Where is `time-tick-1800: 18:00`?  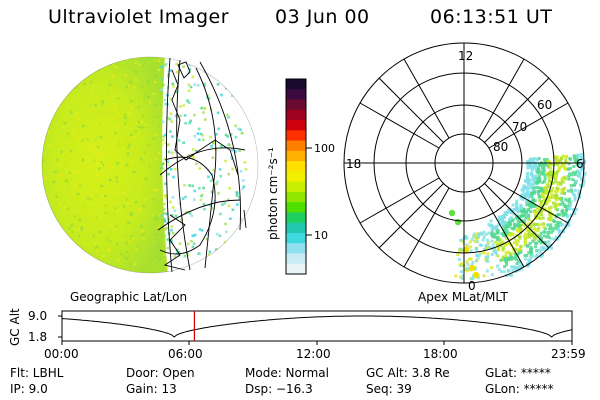 time-tick-1800: 18:00 is located at coordinates (440, 354).